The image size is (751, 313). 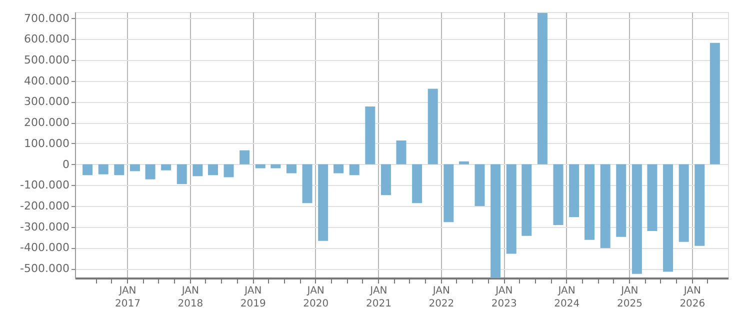 What do you see at coordinates (127, 298) in the screenshot?
I see `x-tick-label: JAN 2017` at bounding box center [127, 298].